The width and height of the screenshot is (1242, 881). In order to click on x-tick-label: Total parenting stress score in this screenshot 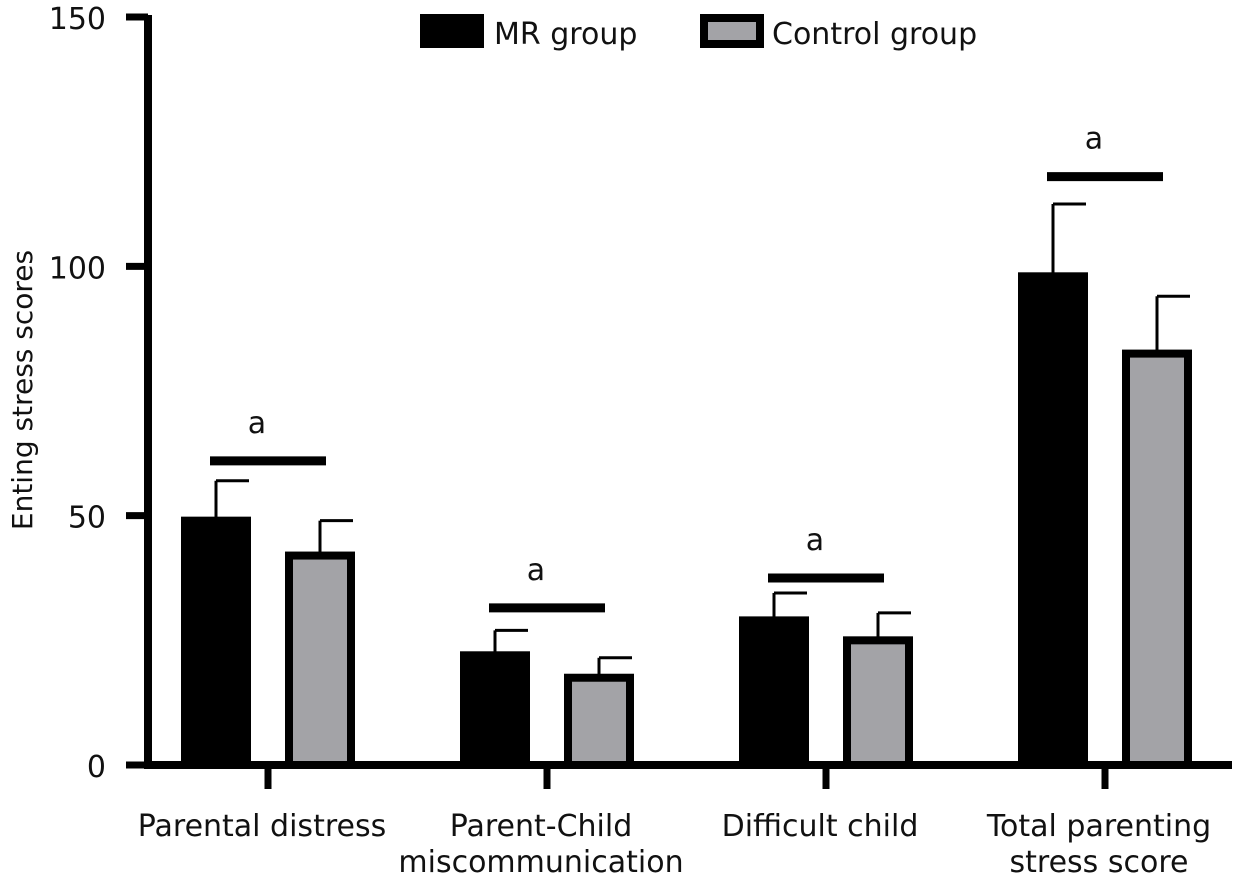, I will do `click(1098, 844)`.